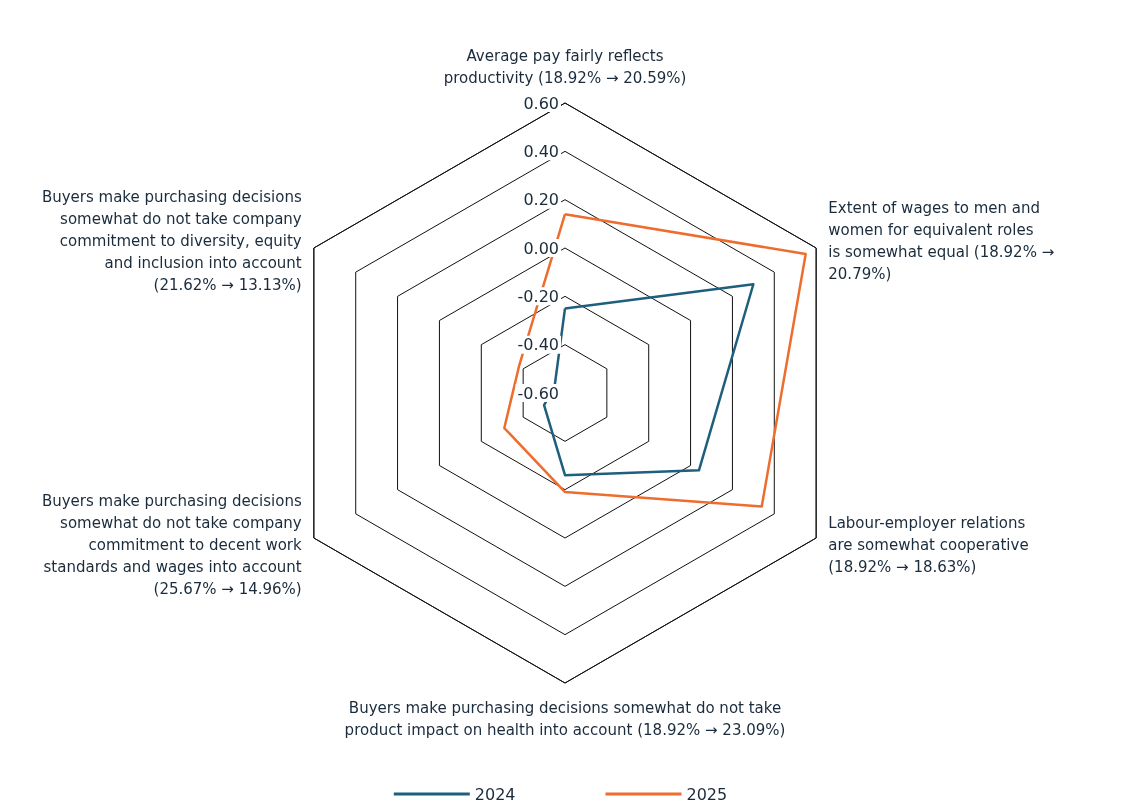 Image resolution: width=1121 pixels, height=809 pixels. Describe the element at coordinates (541, 151) in the screenshot. I see `y-tick-label: 0.40` at that location.